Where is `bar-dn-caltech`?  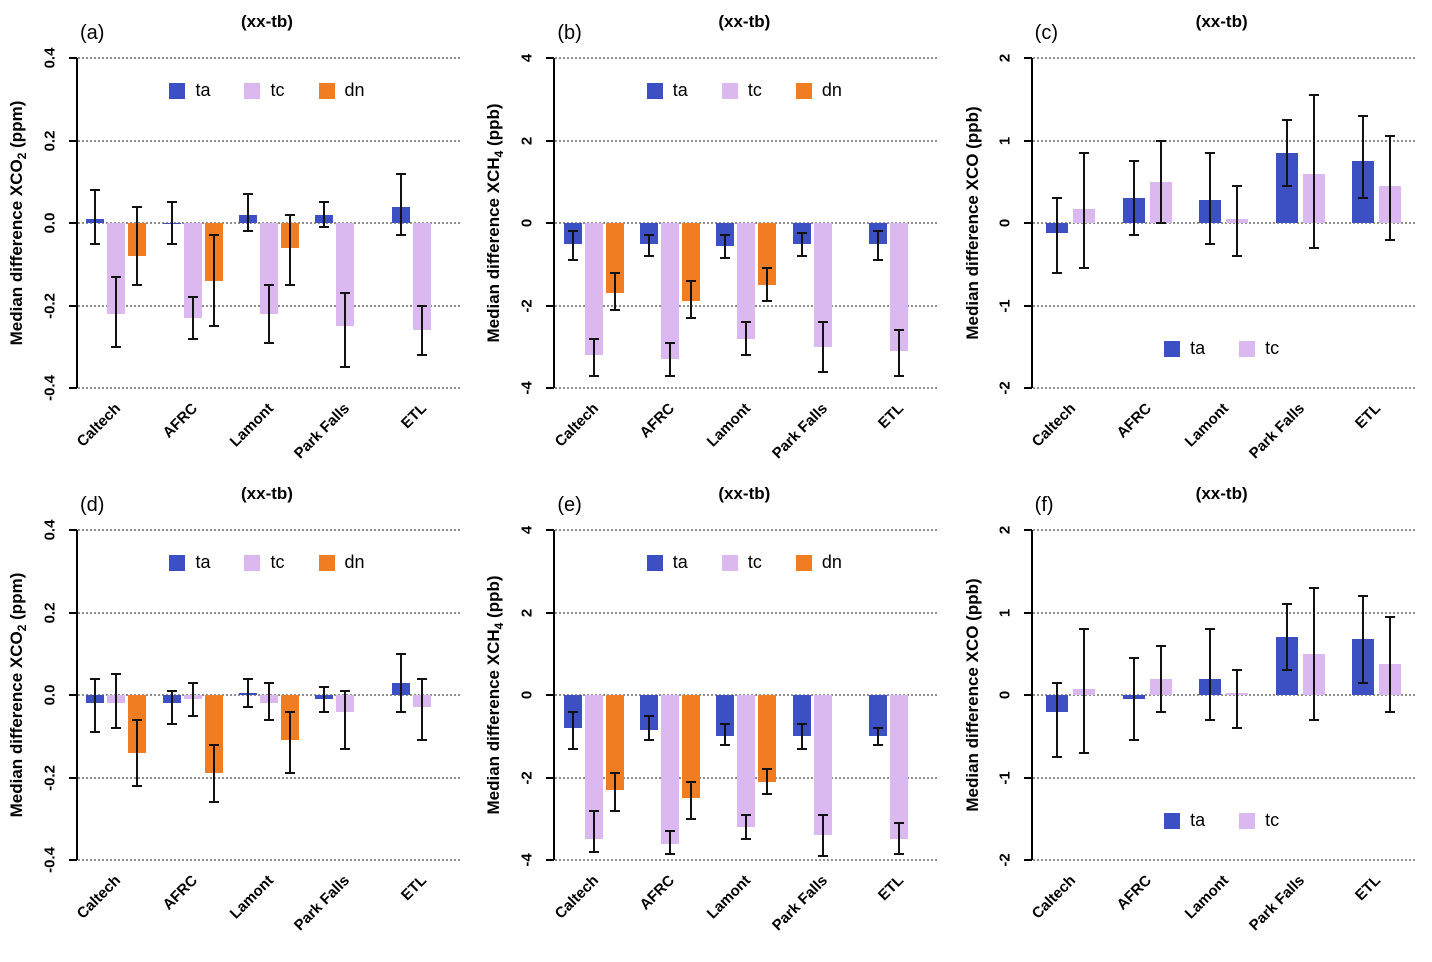 bar-dn-caltech is located at coordinates (614, 742).